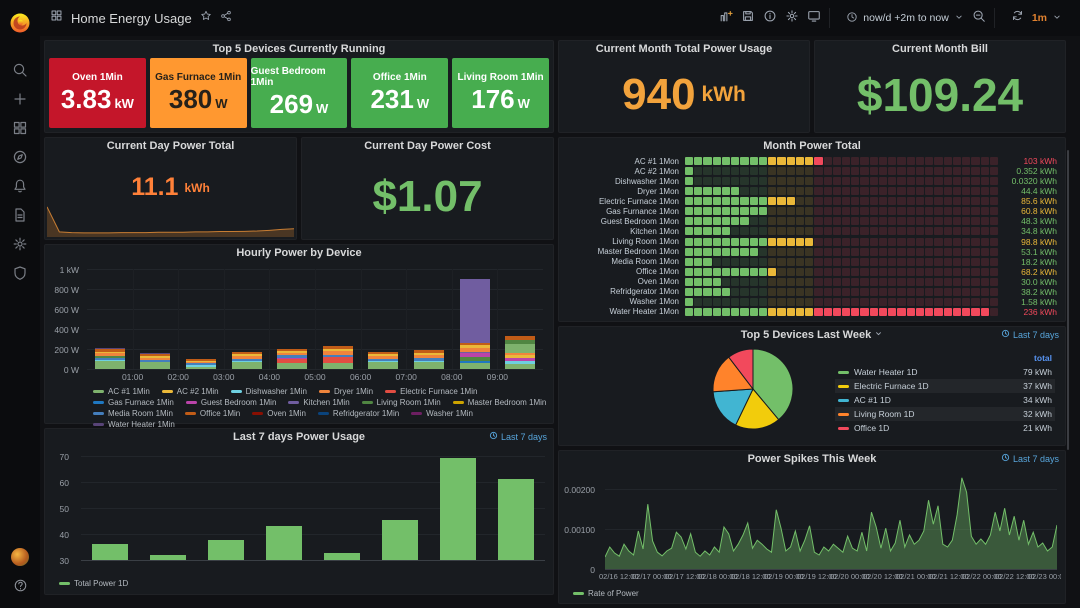 The image size is (1080, 608). What do you see at coordinates (56, 18) in the screenshot?
I see `dashboard-layout-icon` at bounding box center [56, 18].